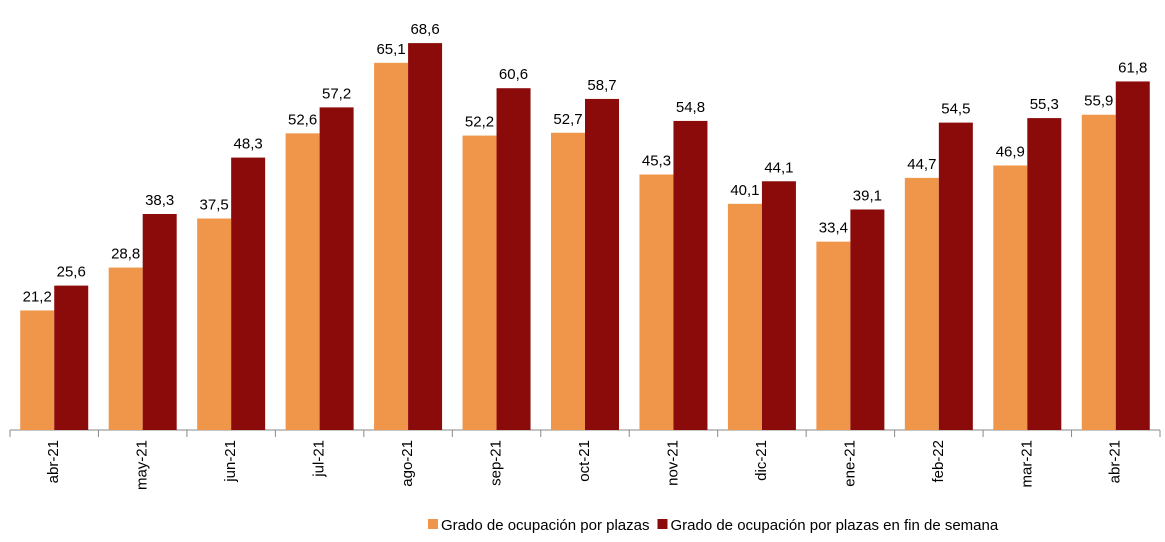 This screenshot has height=542, width=1165. What do you see at coordinates (336, 93) in the screenshot?
I see `value-label: 57,2` at bounding box center [336, 93].